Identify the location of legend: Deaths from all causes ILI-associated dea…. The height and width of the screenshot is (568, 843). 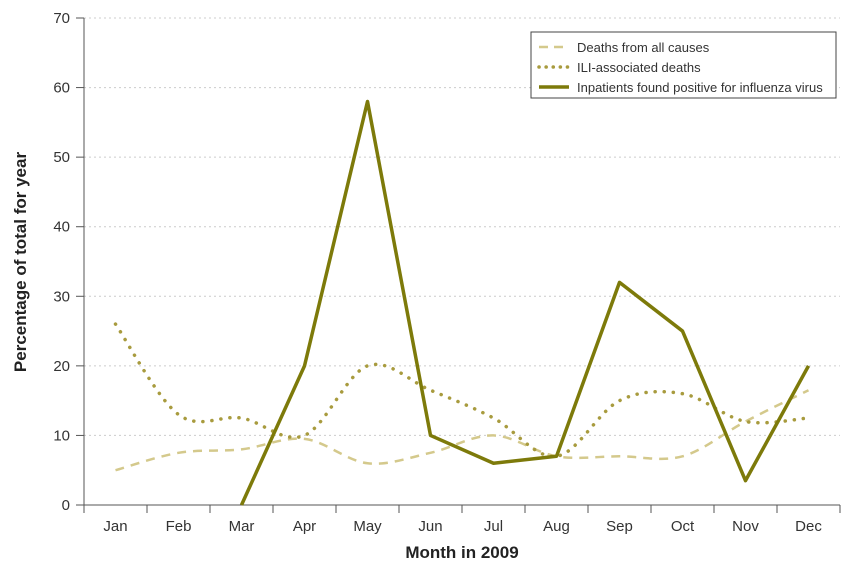
(683, 65).